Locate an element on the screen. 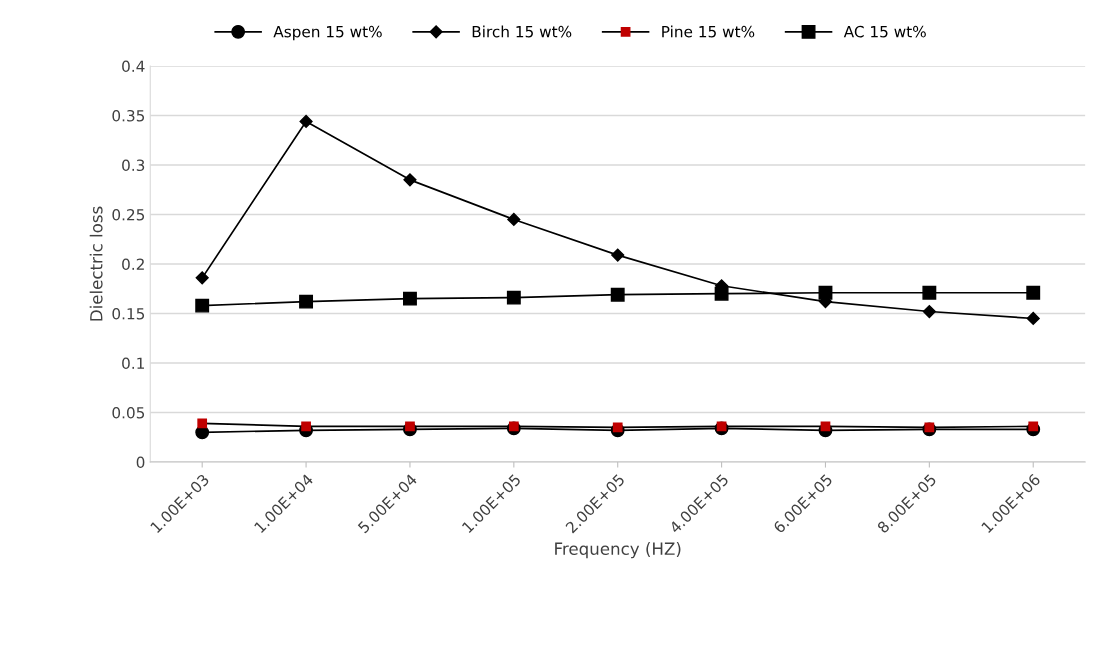 The image size is (1113, 660). legend-label: Aspen 15 wt% is located at coordinates (327, 33).